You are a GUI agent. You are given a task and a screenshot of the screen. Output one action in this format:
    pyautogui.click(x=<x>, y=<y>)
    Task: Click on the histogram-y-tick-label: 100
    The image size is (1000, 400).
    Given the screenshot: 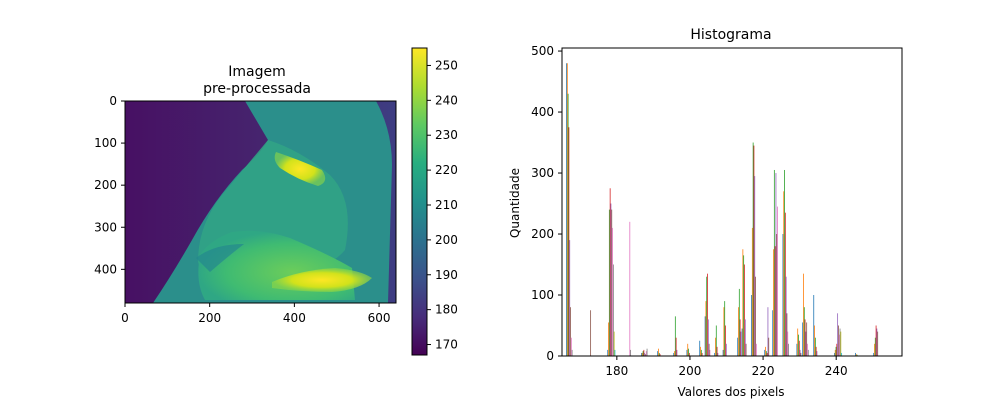 What is the action you would take?
    pyautogui.click(x=542, y=295)
    